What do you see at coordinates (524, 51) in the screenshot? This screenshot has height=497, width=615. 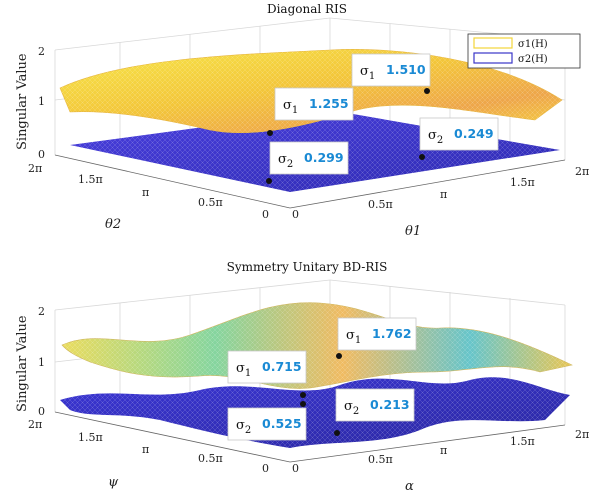 I see `legend: σ1(H) σ2(H)` at bounding box center [524, 51].